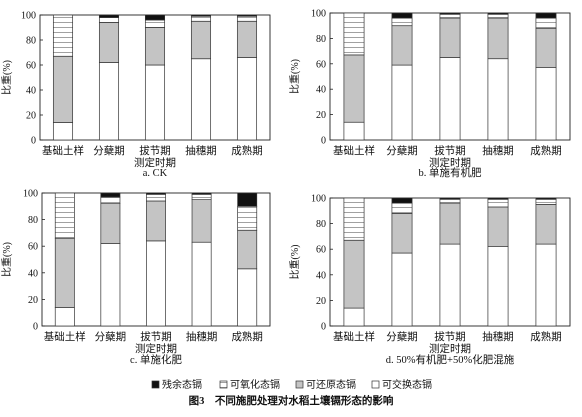 This screenshot has width=582, height=417. Describe the element at coordinates (450, 359) in the screenshot. I see `panel-caption: d. 50%有机肥+50%化肥混施` at that location.